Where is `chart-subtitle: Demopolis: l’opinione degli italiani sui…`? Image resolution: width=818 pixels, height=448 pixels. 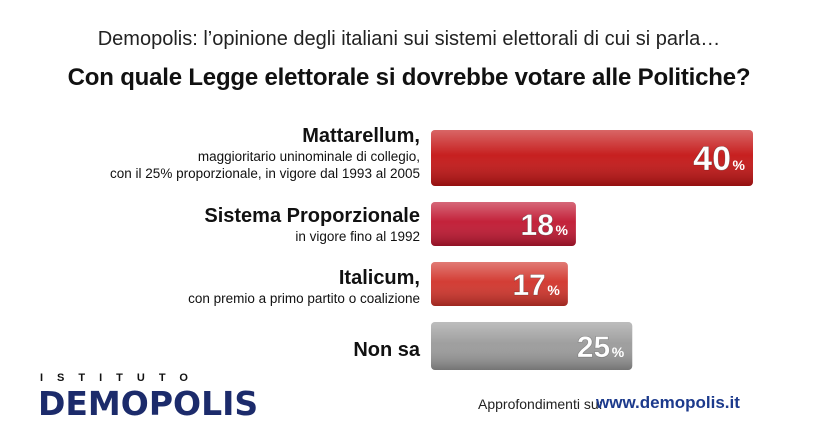 chart-subtitle: Demopolis: l’opinione degli italiani sui… is located at coordinates (409, 39).